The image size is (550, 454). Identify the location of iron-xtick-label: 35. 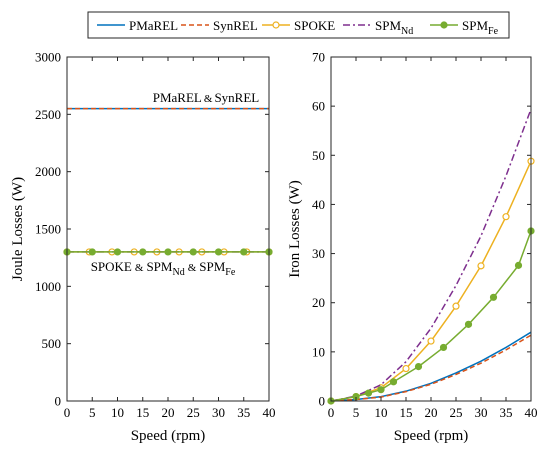
(506, 412).